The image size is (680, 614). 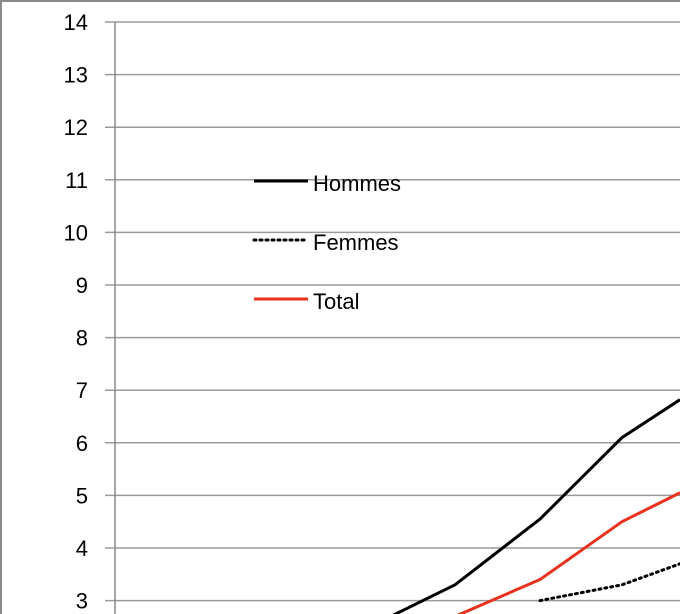 I want to click on series-layer, so click(x=536, y=506).